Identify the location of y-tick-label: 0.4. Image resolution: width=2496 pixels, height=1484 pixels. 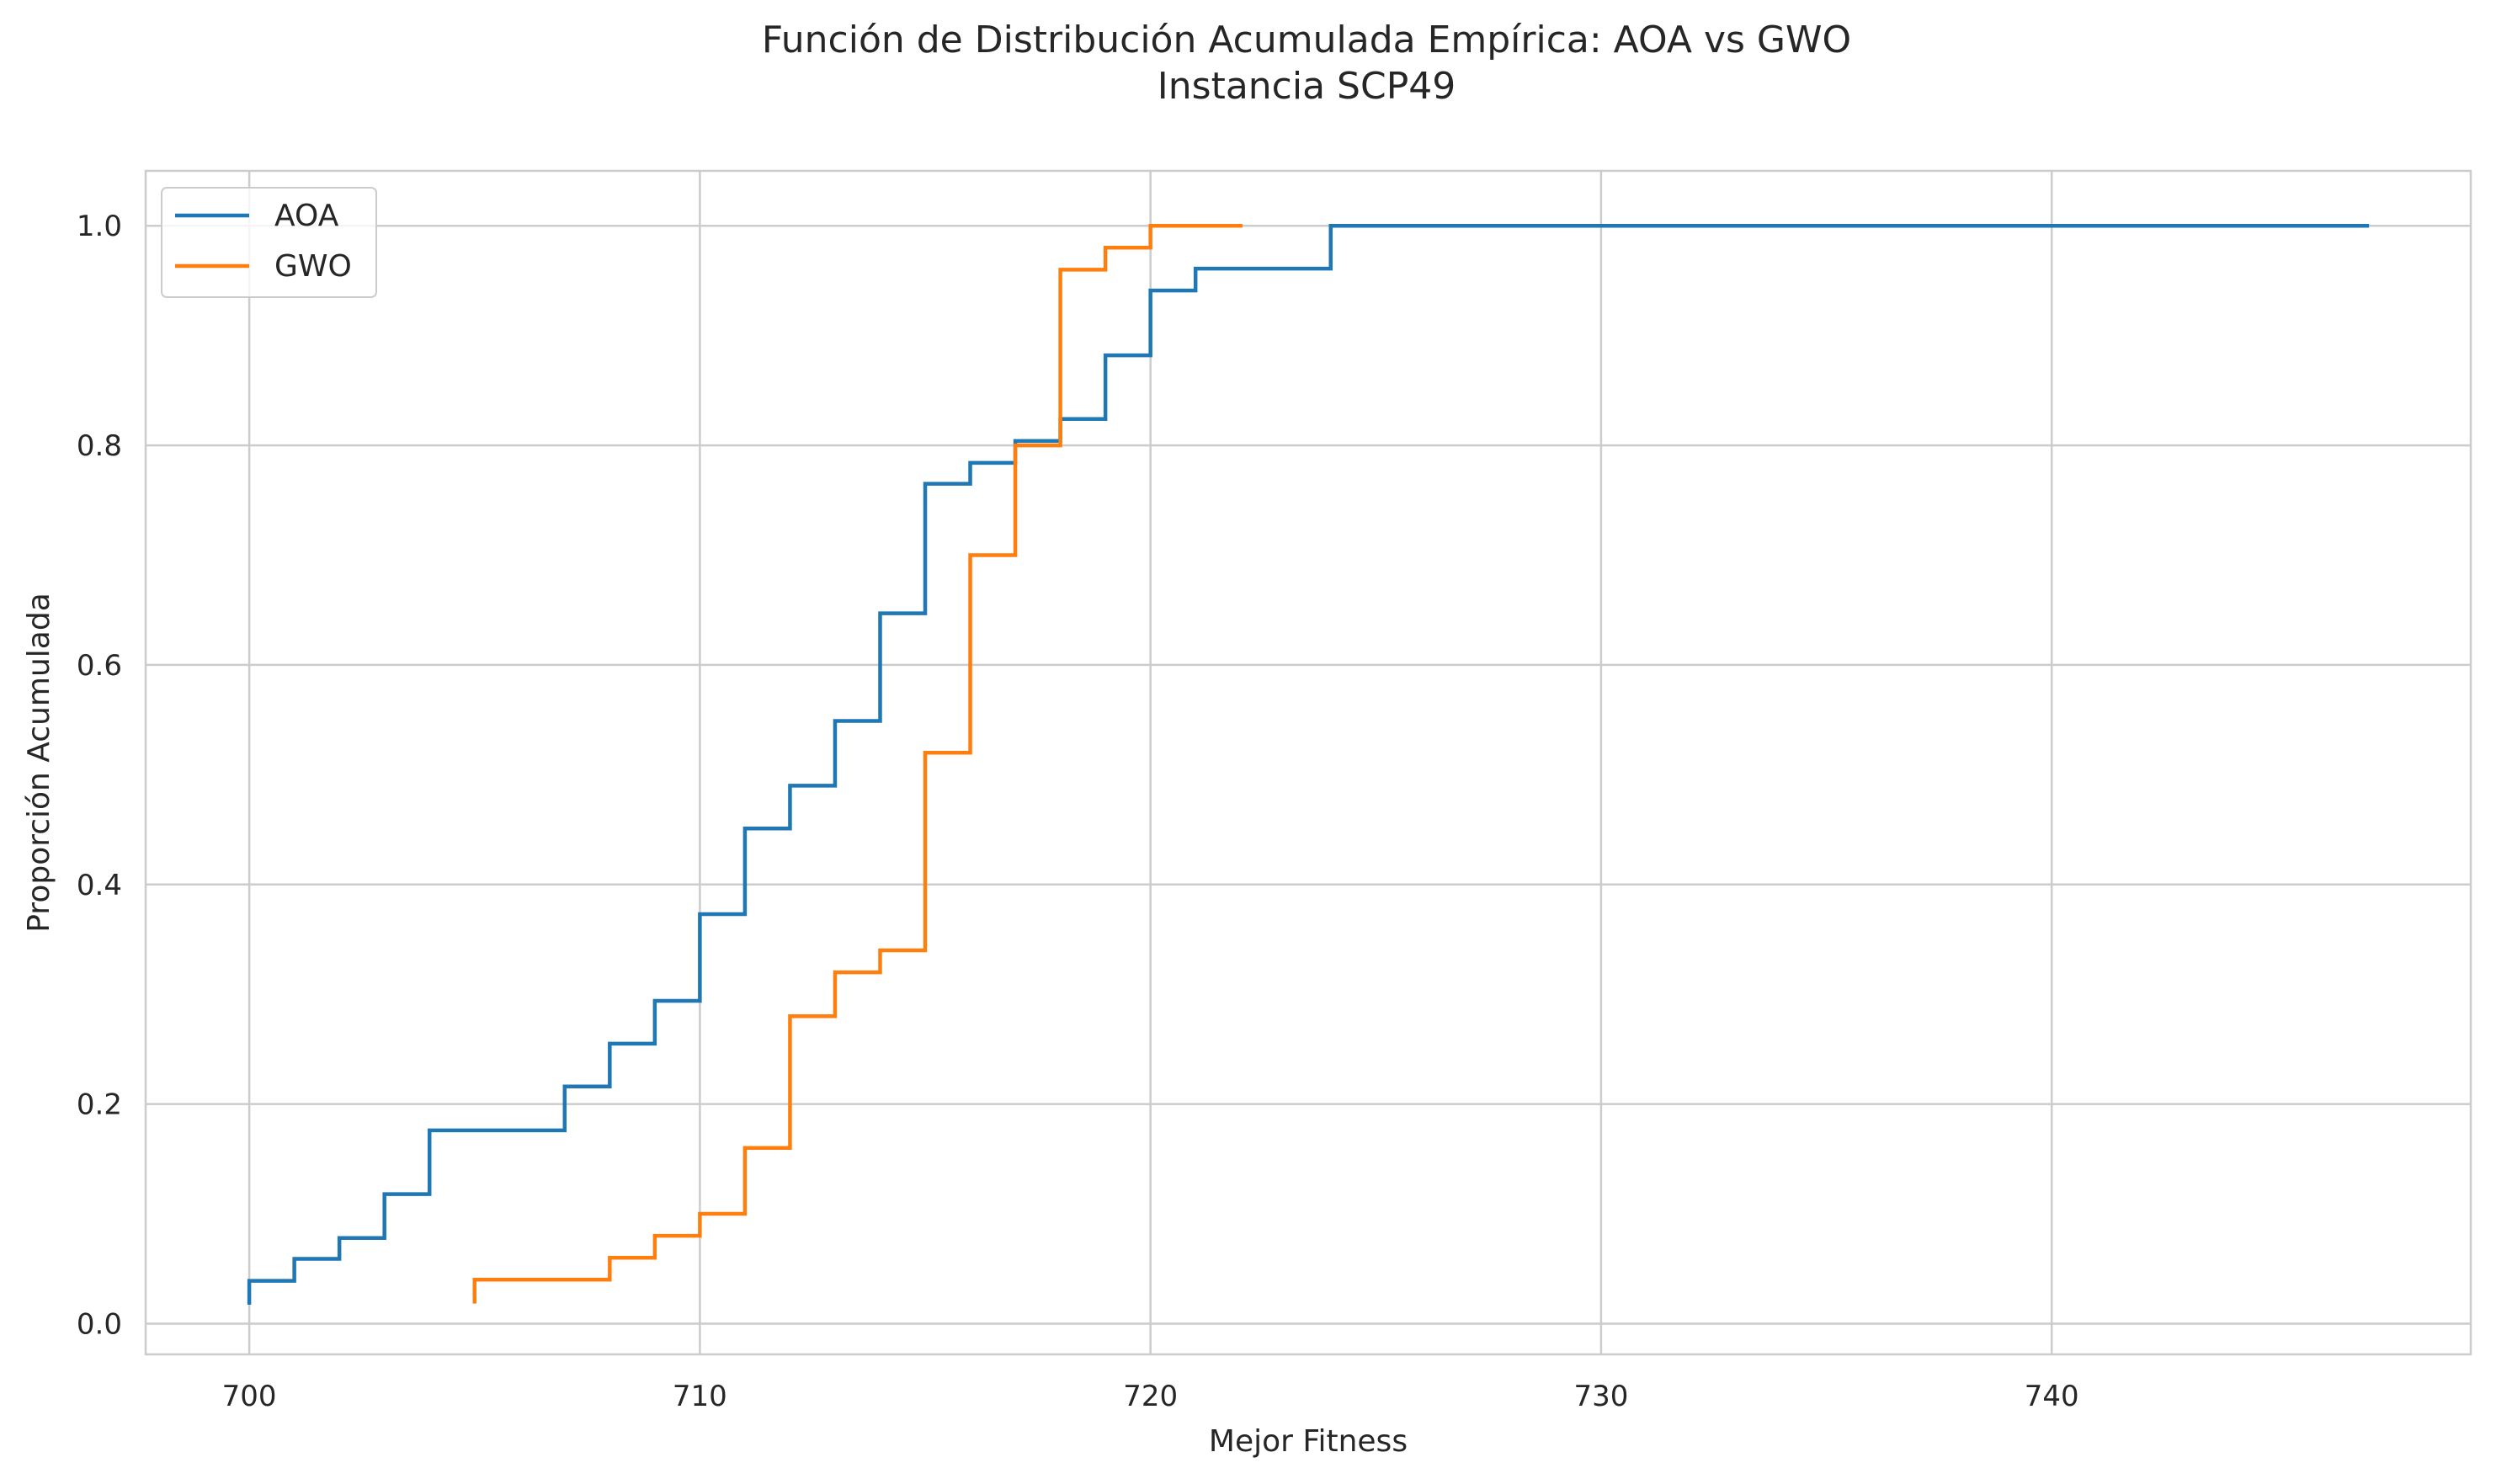
(99, 885).